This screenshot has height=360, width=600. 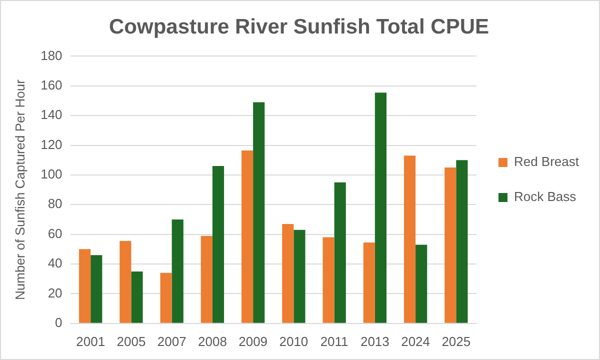 I want to click on x-tick-label: 2007, so click(x=171, y=341).